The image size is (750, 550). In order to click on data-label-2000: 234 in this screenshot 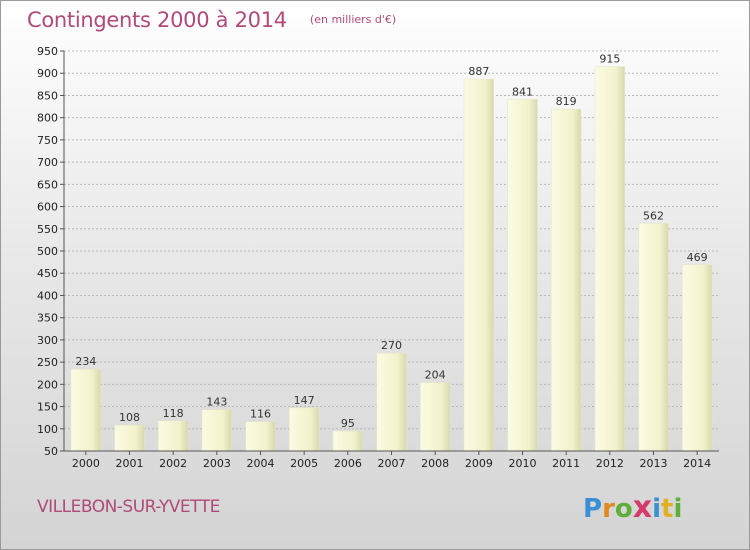, I will do `click(85, 361)`.